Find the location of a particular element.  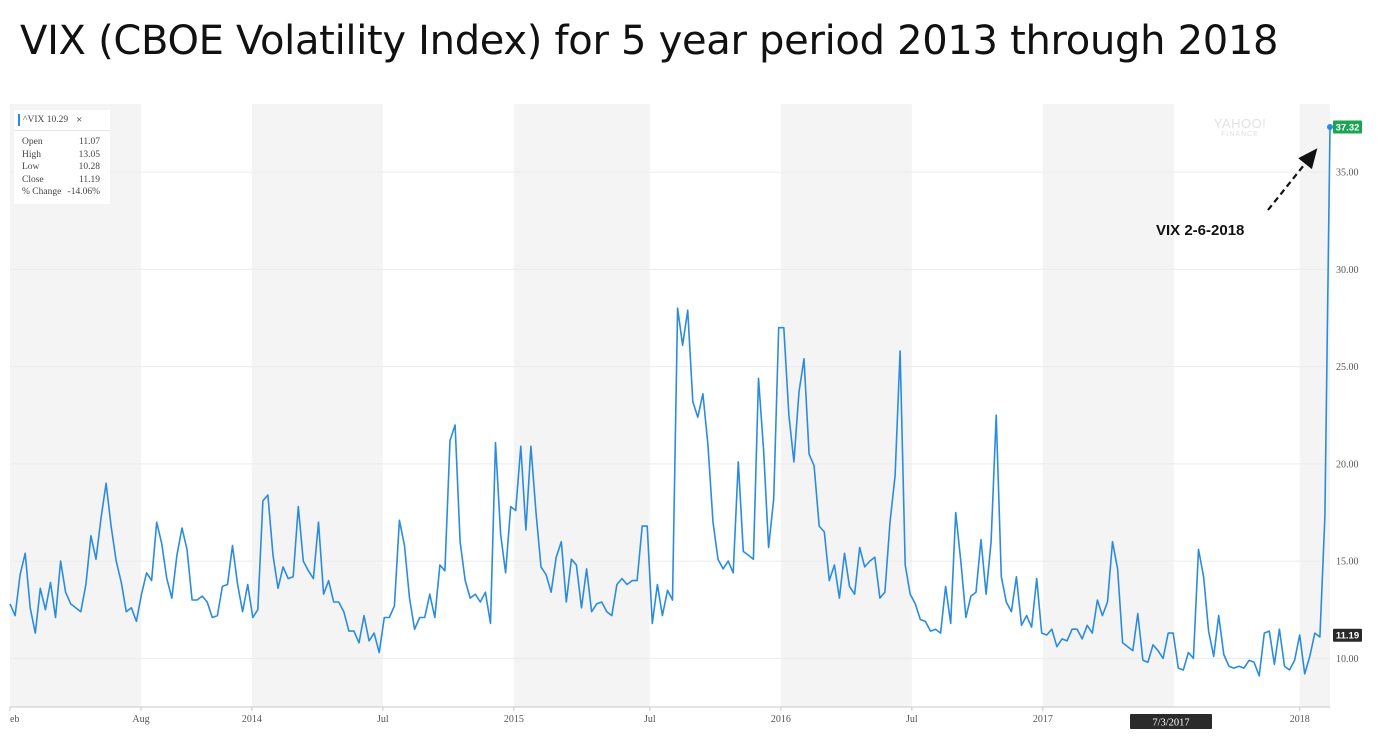

legend-header: ^VIX 10.29 × is located at coordinates (62, 120).